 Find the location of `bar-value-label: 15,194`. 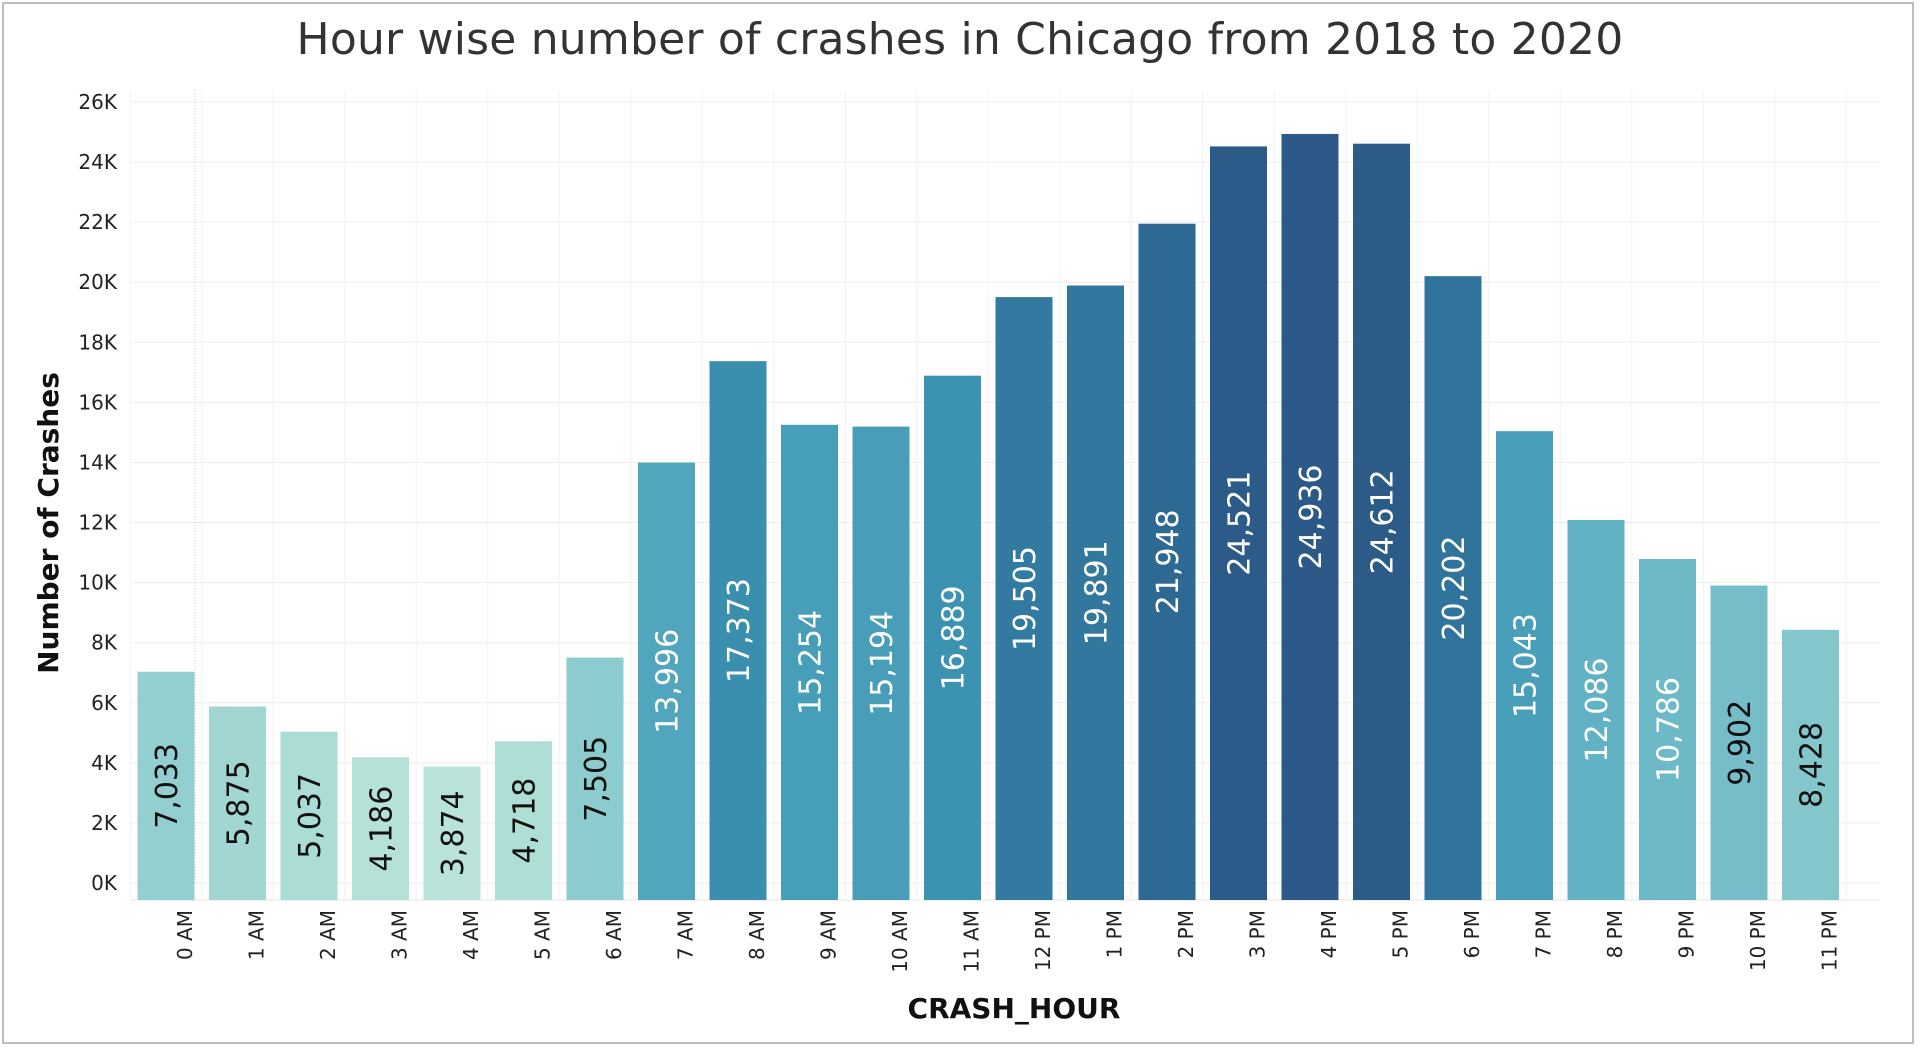

bar-value-label: 15,194 is located at coordinates (882, 663).